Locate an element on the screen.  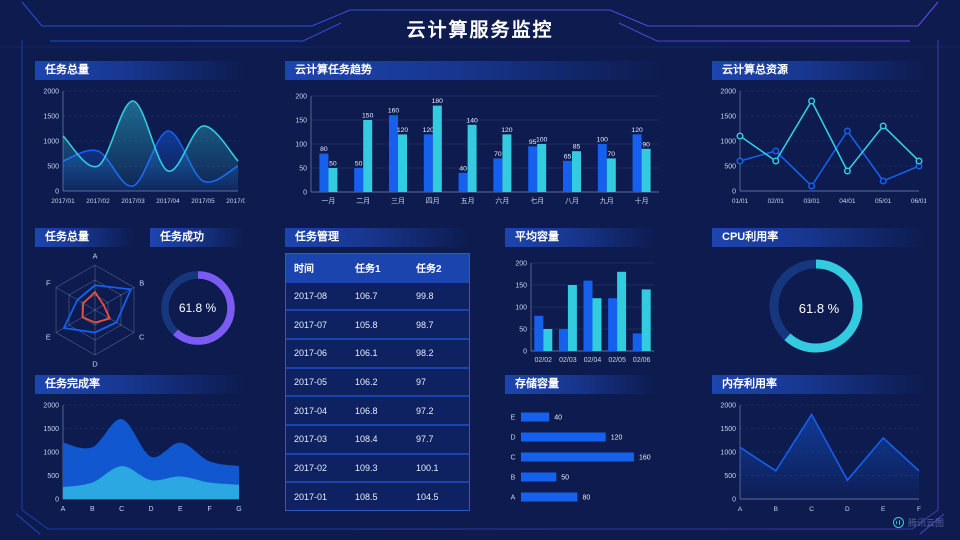
panel-title-task-manage: 任务管理 is located at coordinates (377, 237).